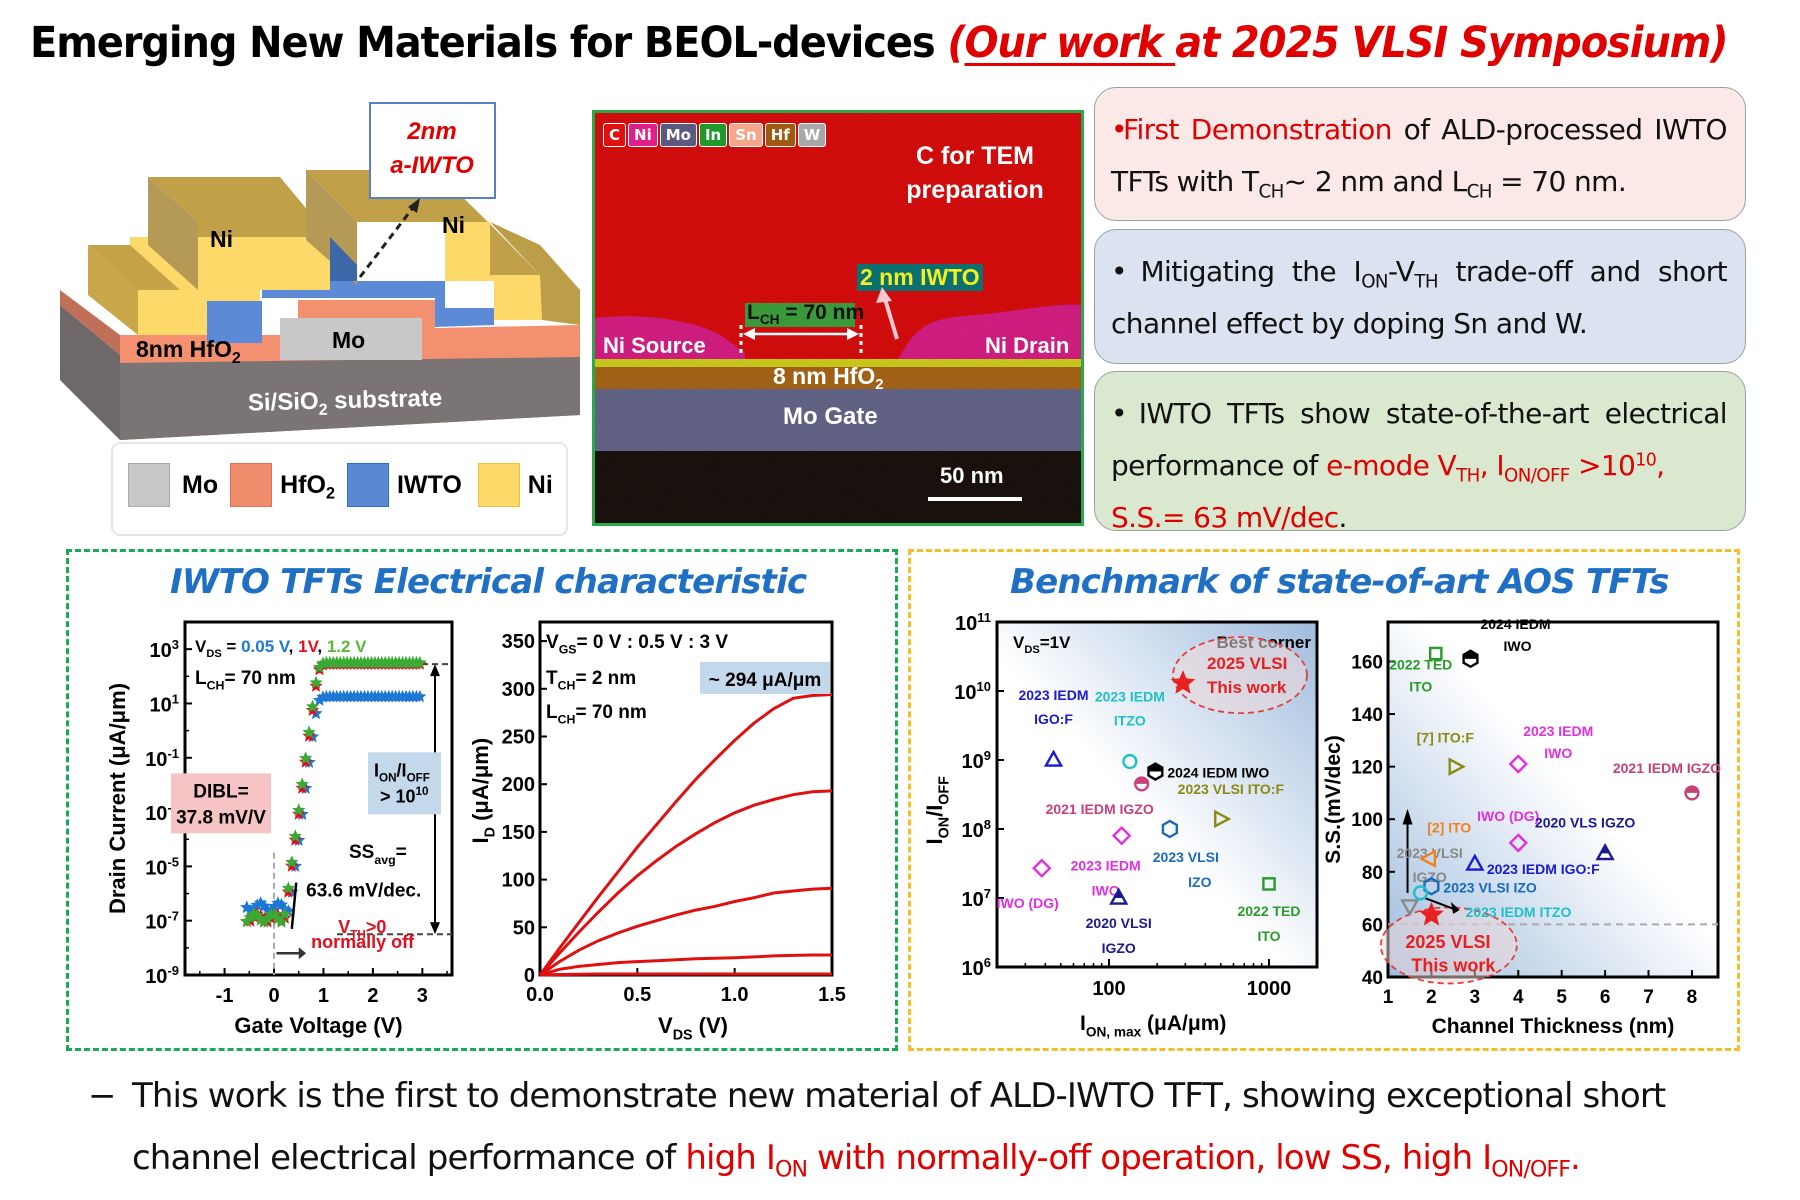 The height and width of the screenshot is (1200, 1800). Describe the element at coordinates (1367, 820) in the screenshot. I see `y-tick-label: 100` at that location.